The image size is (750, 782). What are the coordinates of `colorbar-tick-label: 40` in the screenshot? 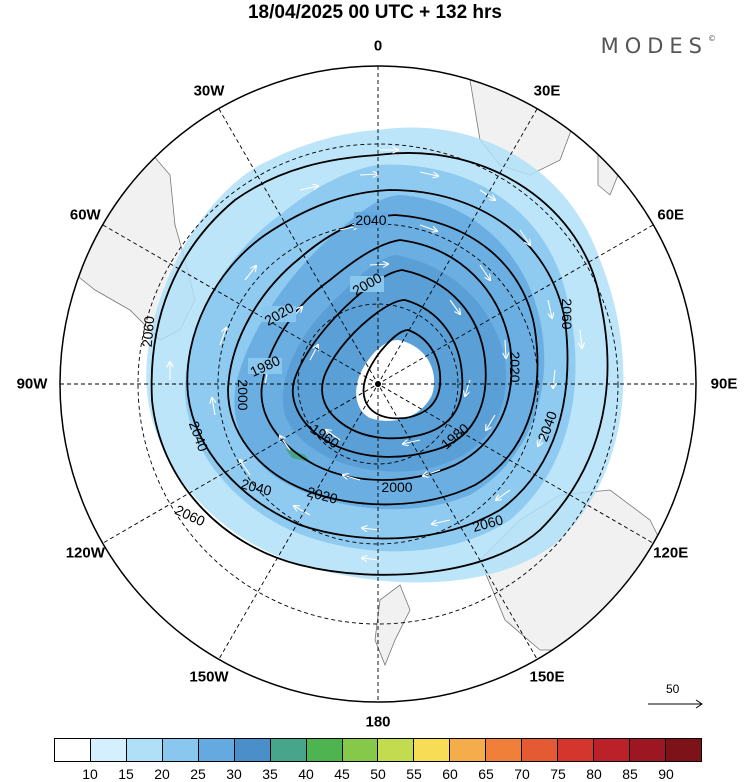 It's located at (306, 774).